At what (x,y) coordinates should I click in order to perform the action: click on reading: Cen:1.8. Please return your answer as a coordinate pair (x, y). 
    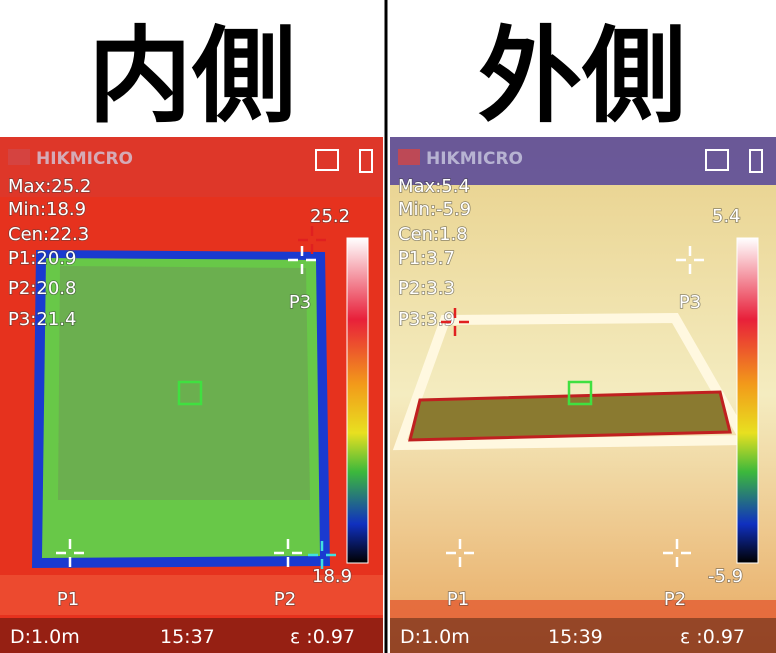
    Looking at the image, I should click on (433, 234).